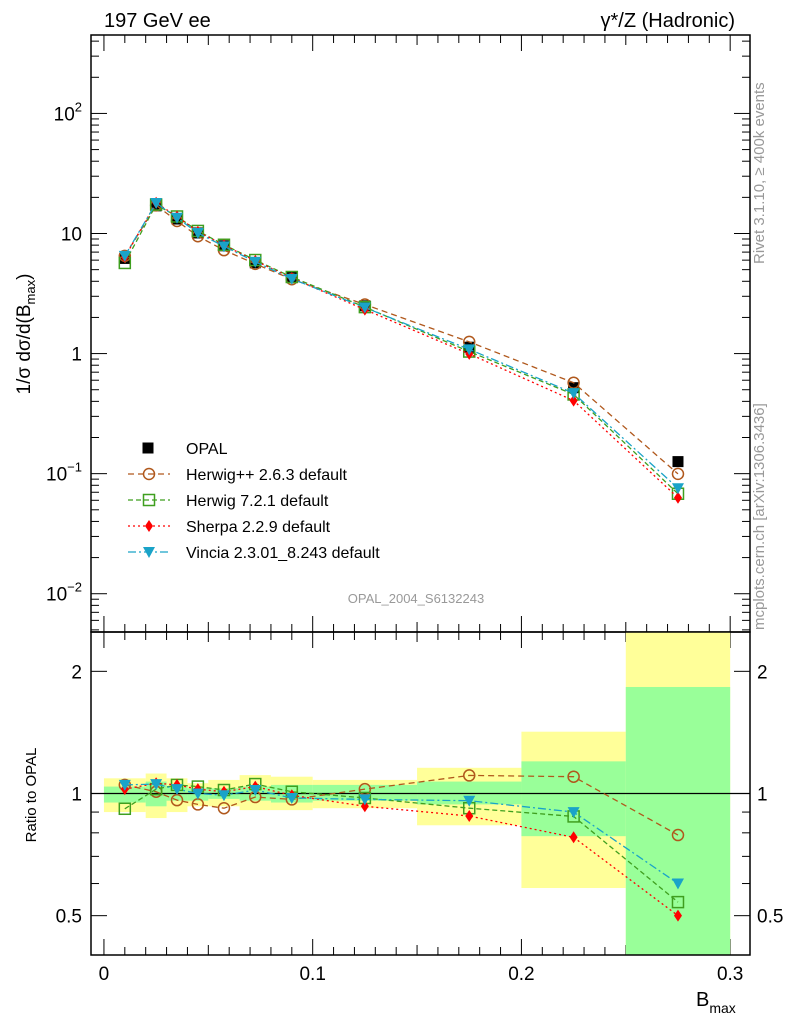  What do you see at coordinates (762, 795) in the screenshot?
I see `ratio-y-tick-label-right: 1` at bounding box center [762, 795].